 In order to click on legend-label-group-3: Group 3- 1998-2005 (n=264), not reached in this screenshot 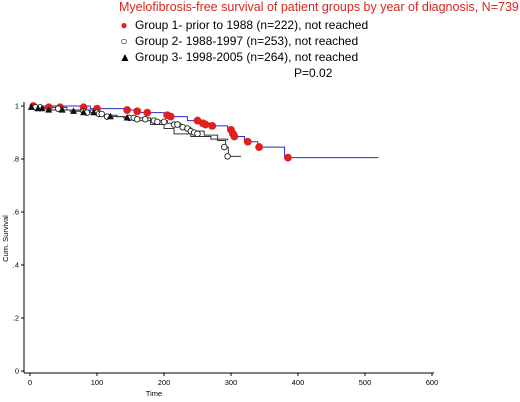, I will do `click(247, 57)`.